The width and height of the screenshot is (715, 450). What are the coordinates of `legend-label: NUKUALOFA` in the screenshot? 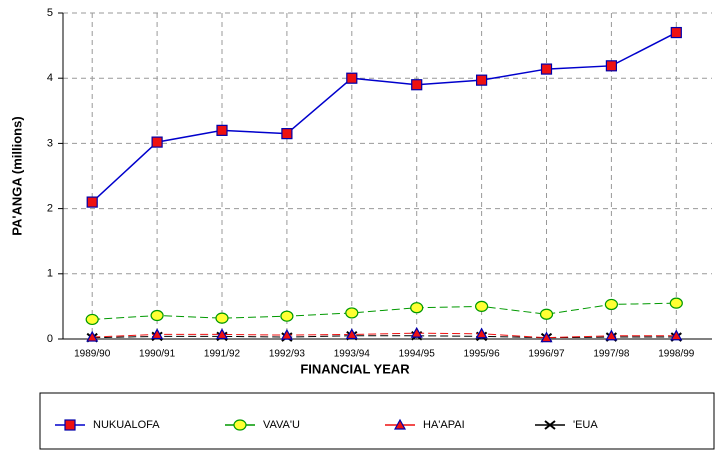 It's located at (126, 425).